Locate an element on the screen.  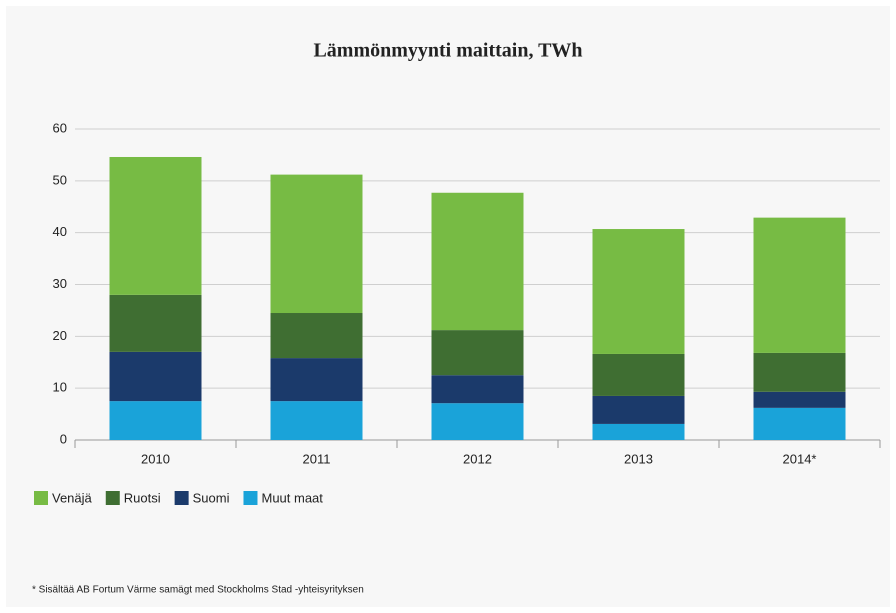
x-tick-label: 2012 is located at coordinates (477, 458).